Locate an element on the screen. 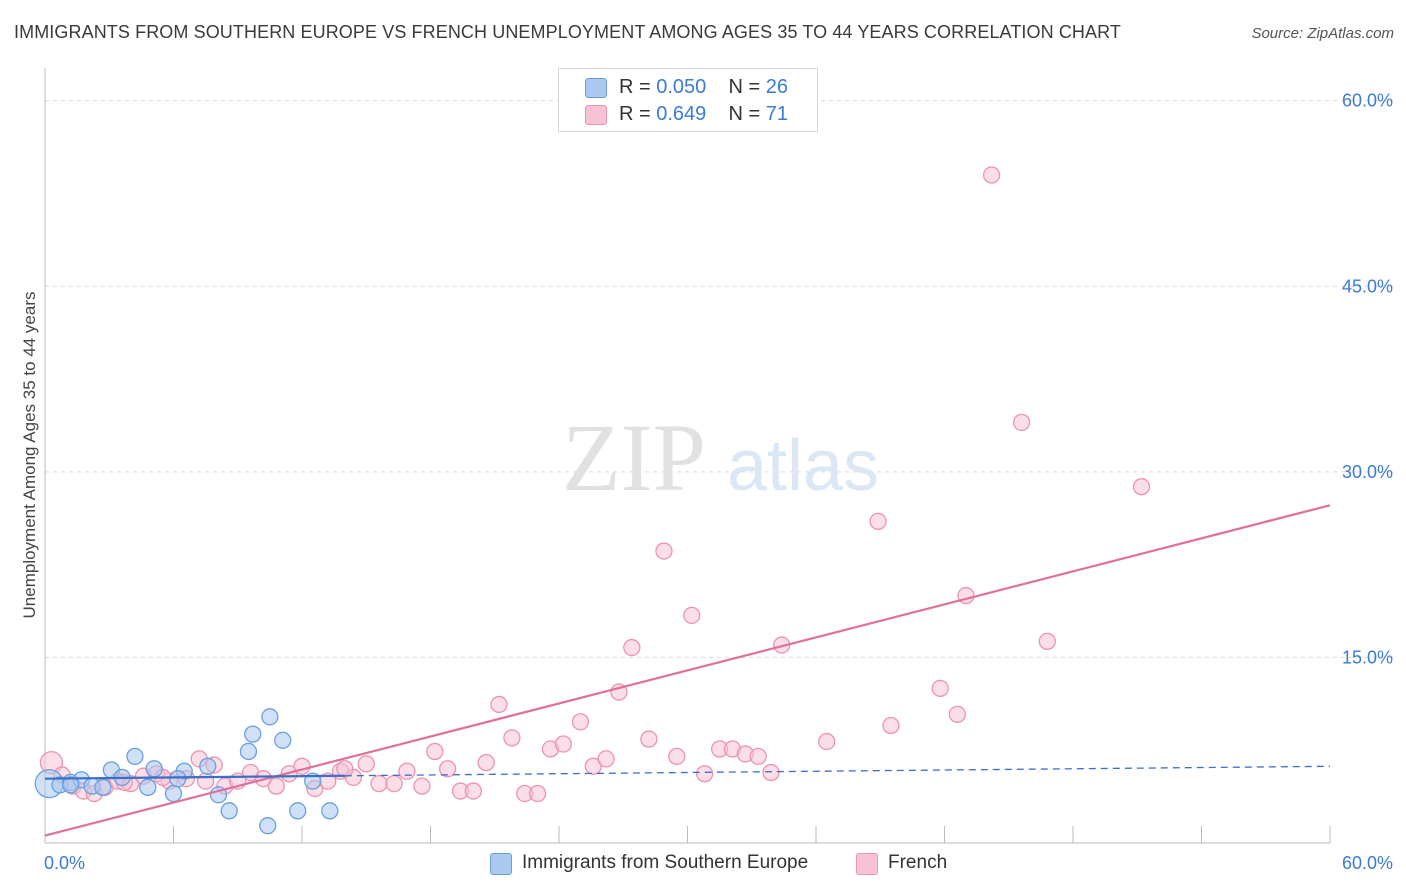 The height and width of the screenshot is (892, 1406). legend-label-french: French is located at coordinates (918, 862).